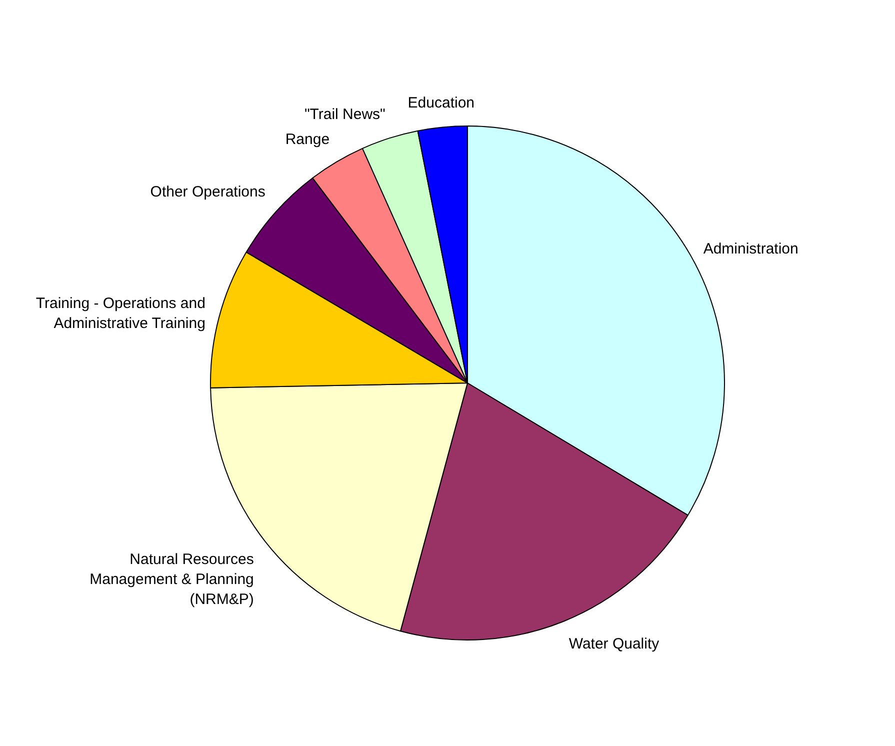 This screenshot has height=746, width=895. What do you see at coordinates (121, 313) in the screenshot?
I see `slice-label: Training - Operations and Administrative Training` at bounding box center [121, 313].